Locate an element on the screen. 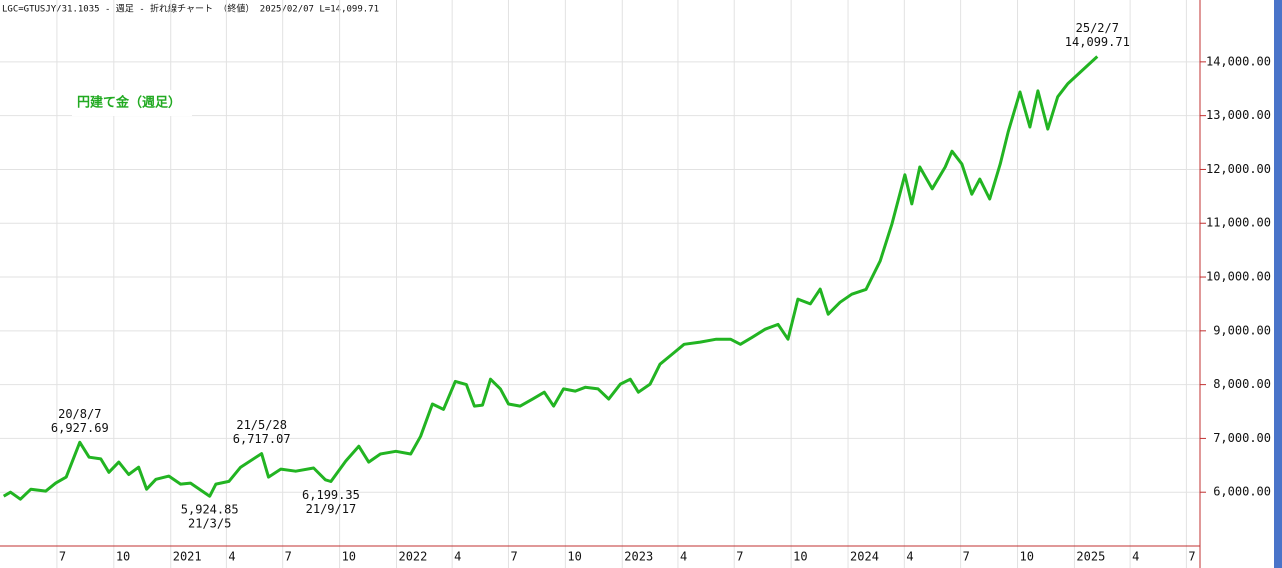  window-border is located at coordinates (1278, 284).